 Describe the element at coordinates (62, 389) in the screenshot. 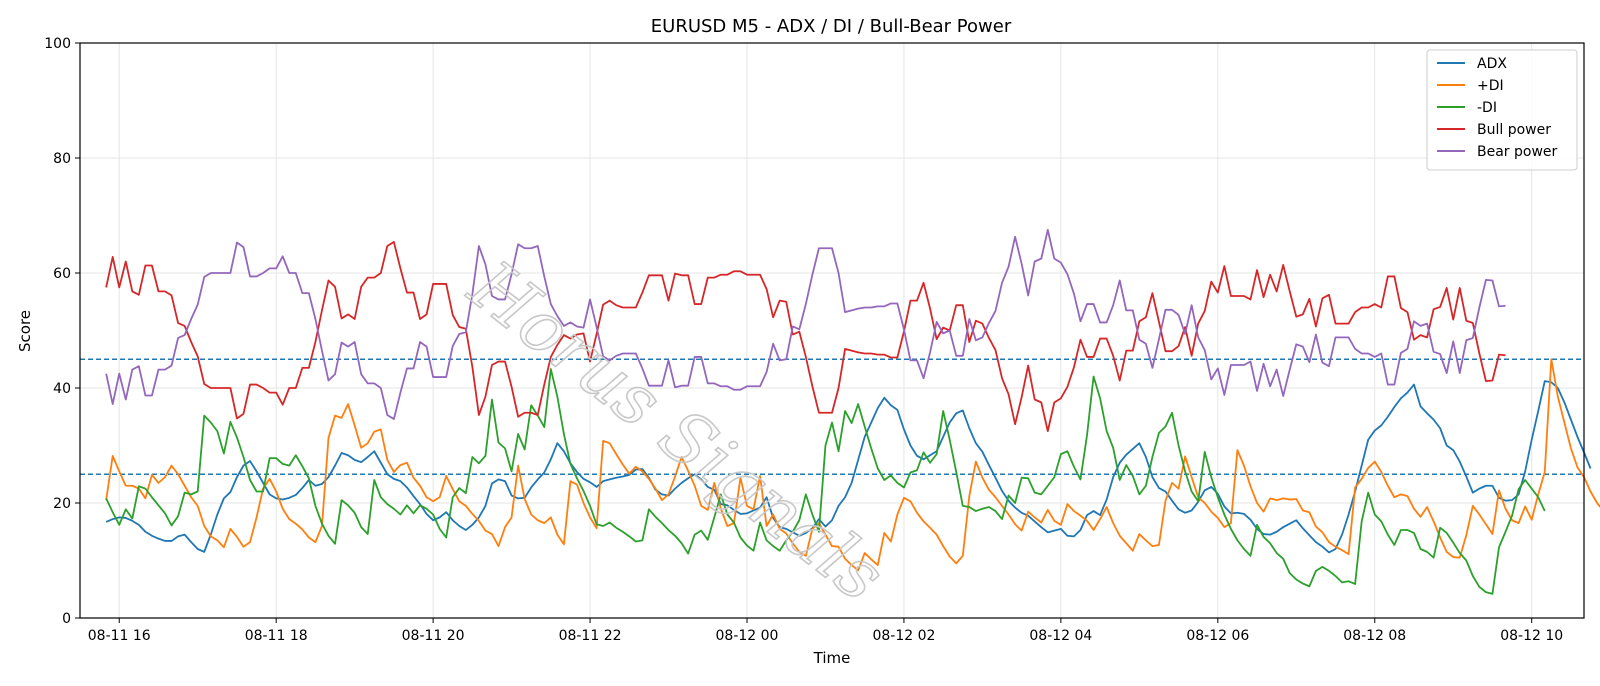

I see `y-tick-label: 40` at that location.